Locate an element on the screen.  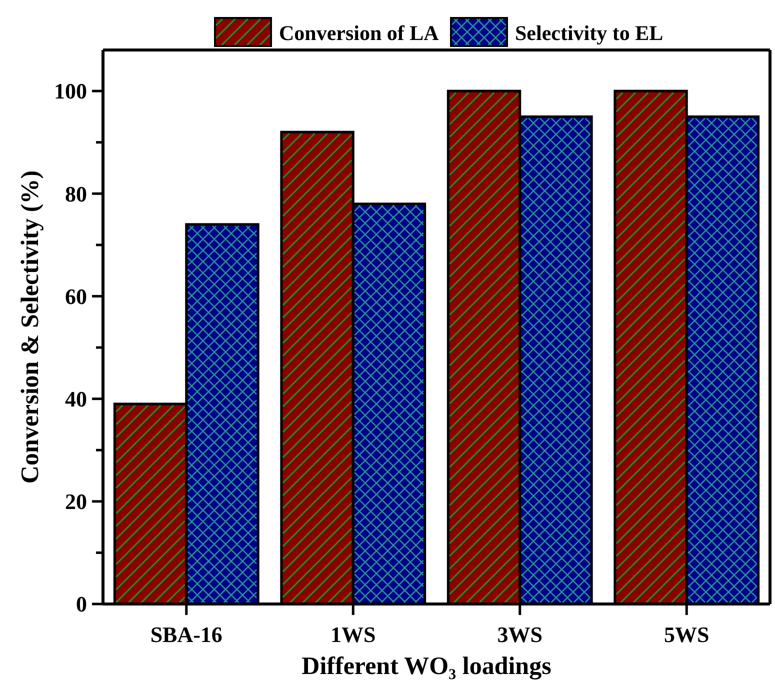
y-axis-title: Conversion & Selectivity (%) is located at coordinates (30, 327).